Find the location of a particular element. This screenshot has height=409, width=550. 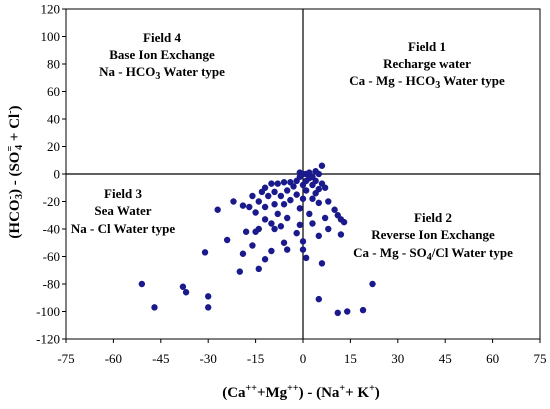

y-tick-label: 20 is located at coordinates (53, 146).